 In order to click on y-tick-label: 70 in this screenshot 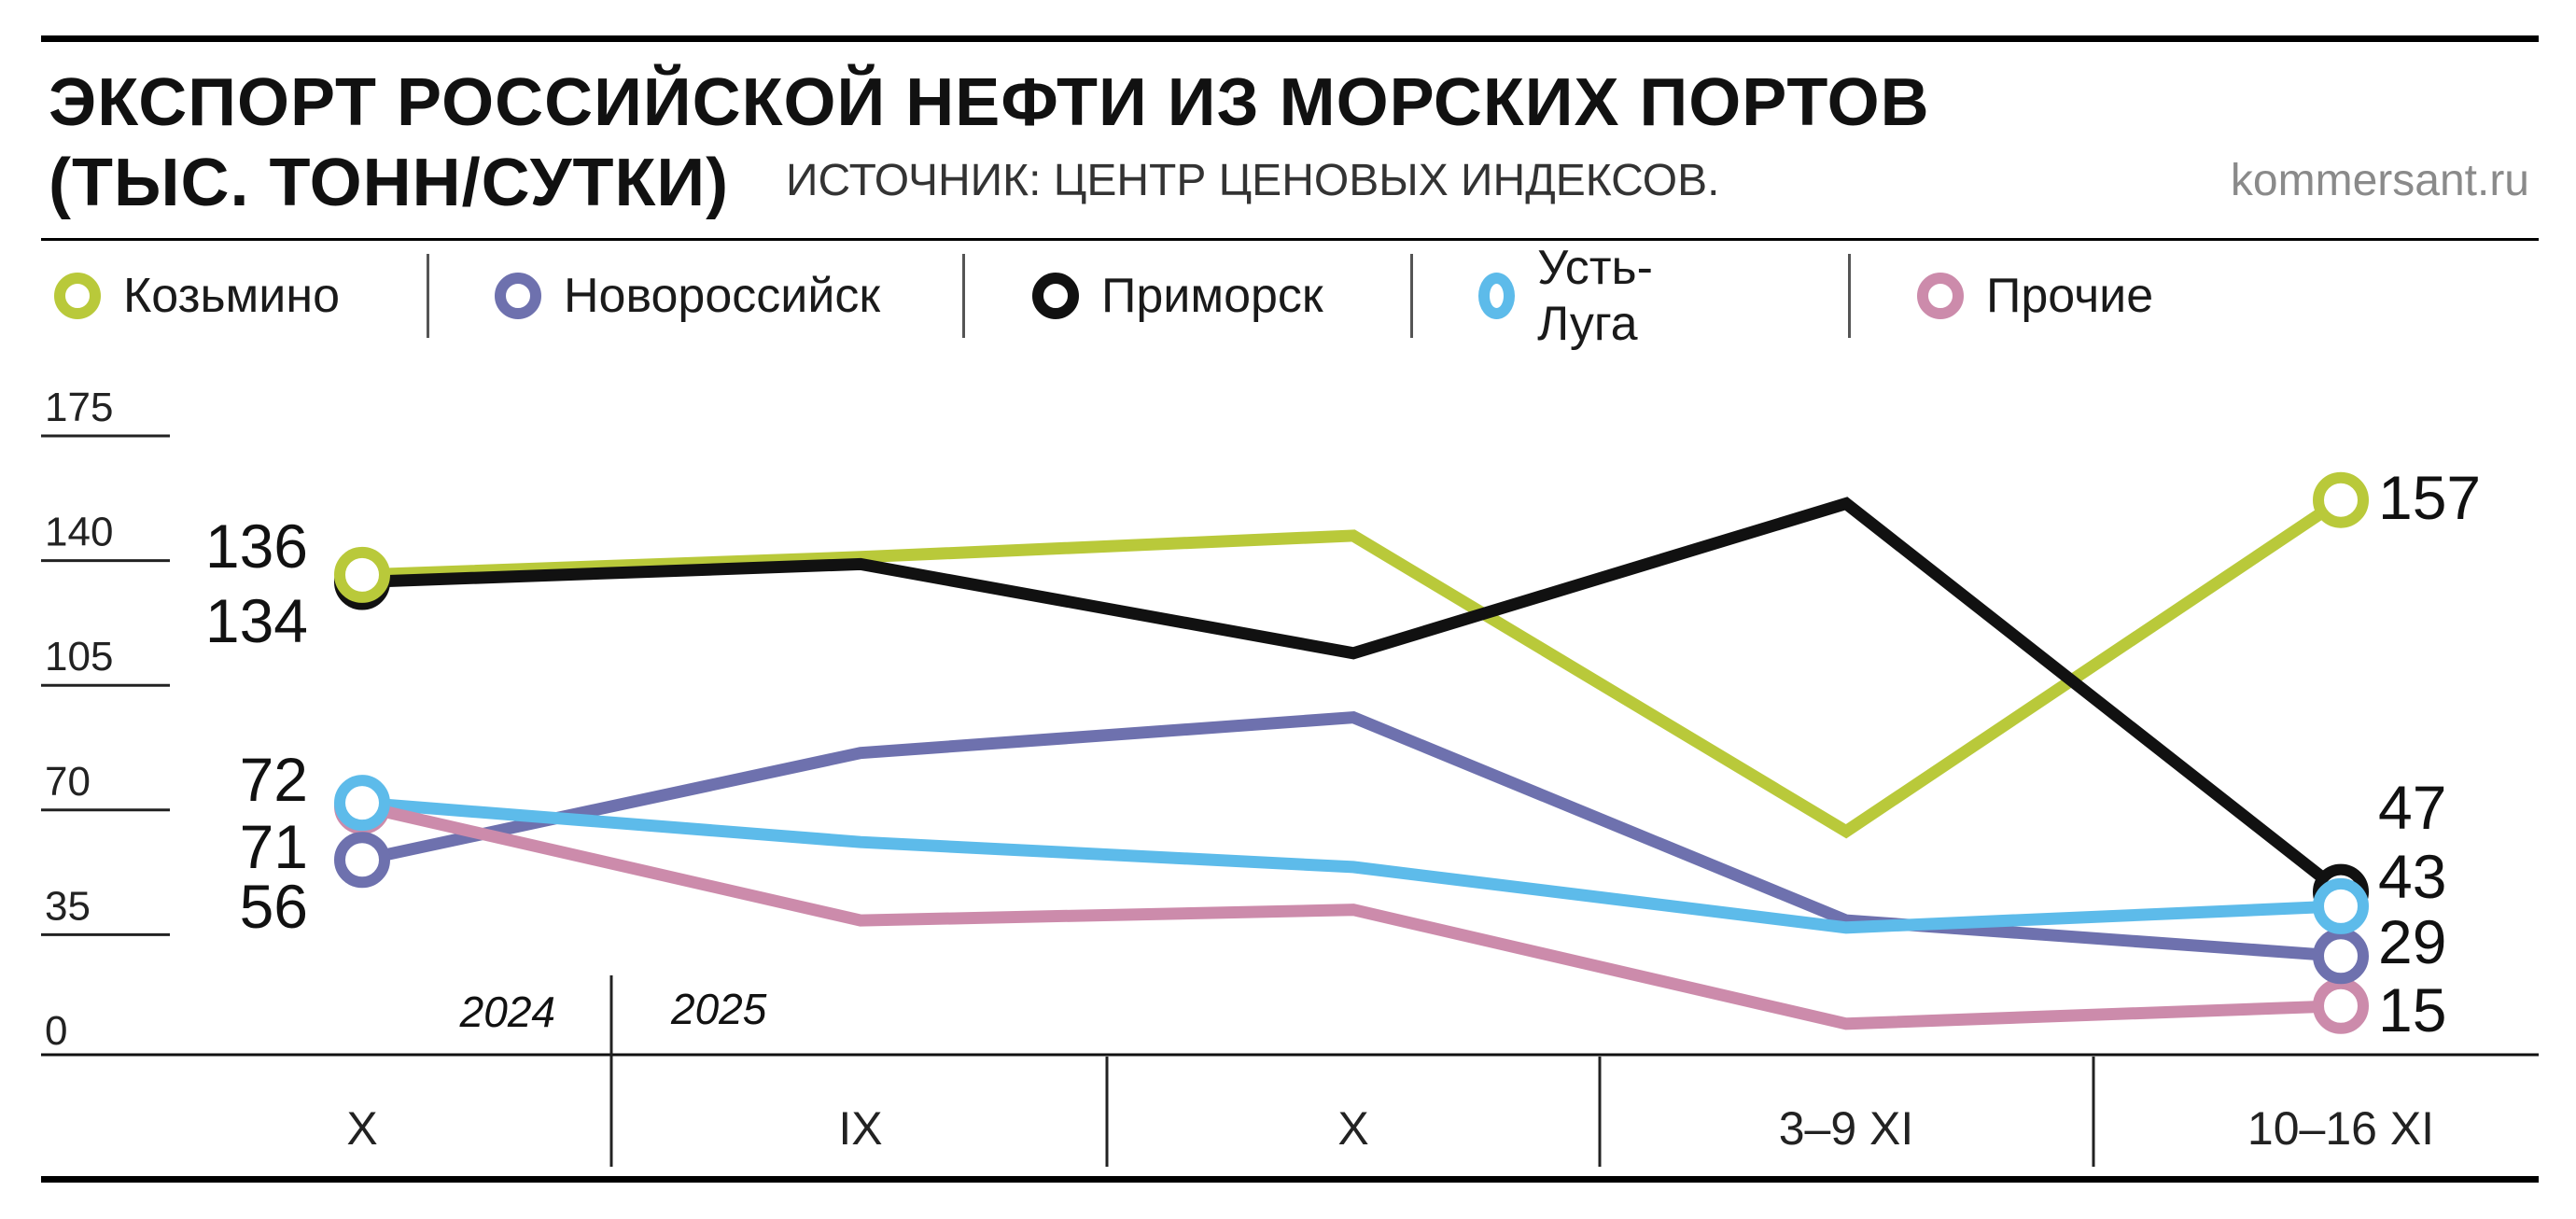, I will do `click(68, 782)`.